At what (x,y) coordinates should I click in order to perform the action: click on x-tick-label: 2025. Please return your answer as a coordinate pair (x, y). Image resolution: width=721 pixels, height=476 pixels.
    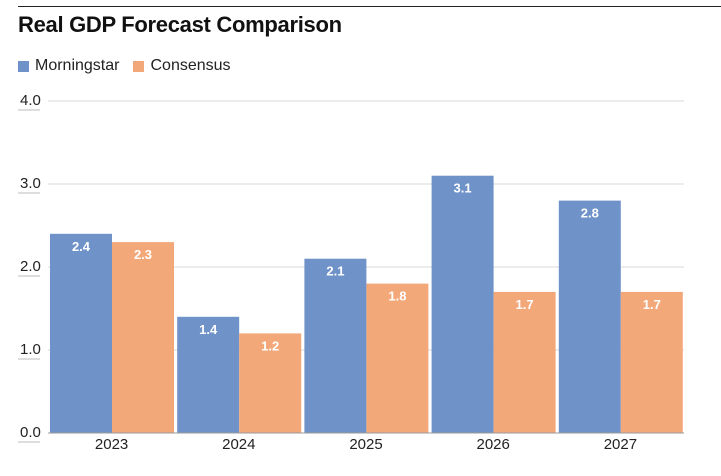
    Looking at the image, I should click on (365, 444).